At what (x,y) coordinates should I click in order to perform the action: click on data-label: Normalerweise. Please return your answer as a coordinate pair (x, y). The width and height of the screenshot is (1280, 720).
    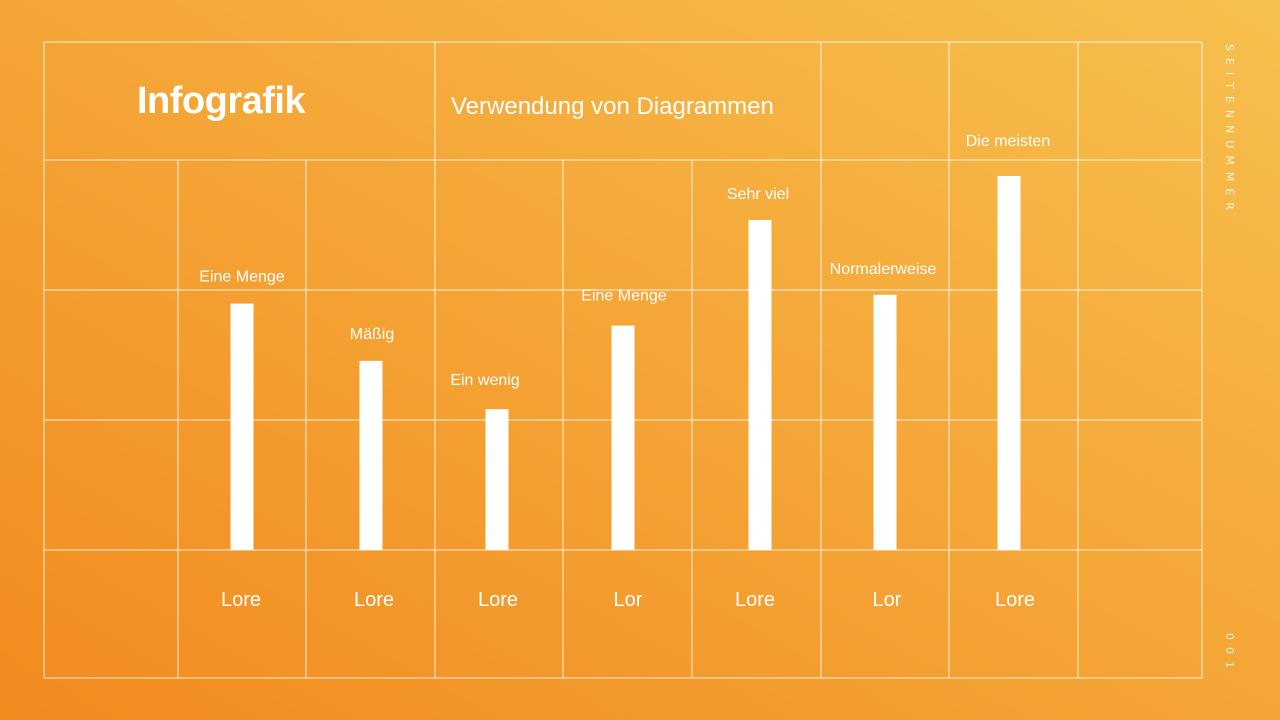
    Looking at the image, I should click on (883, 269).